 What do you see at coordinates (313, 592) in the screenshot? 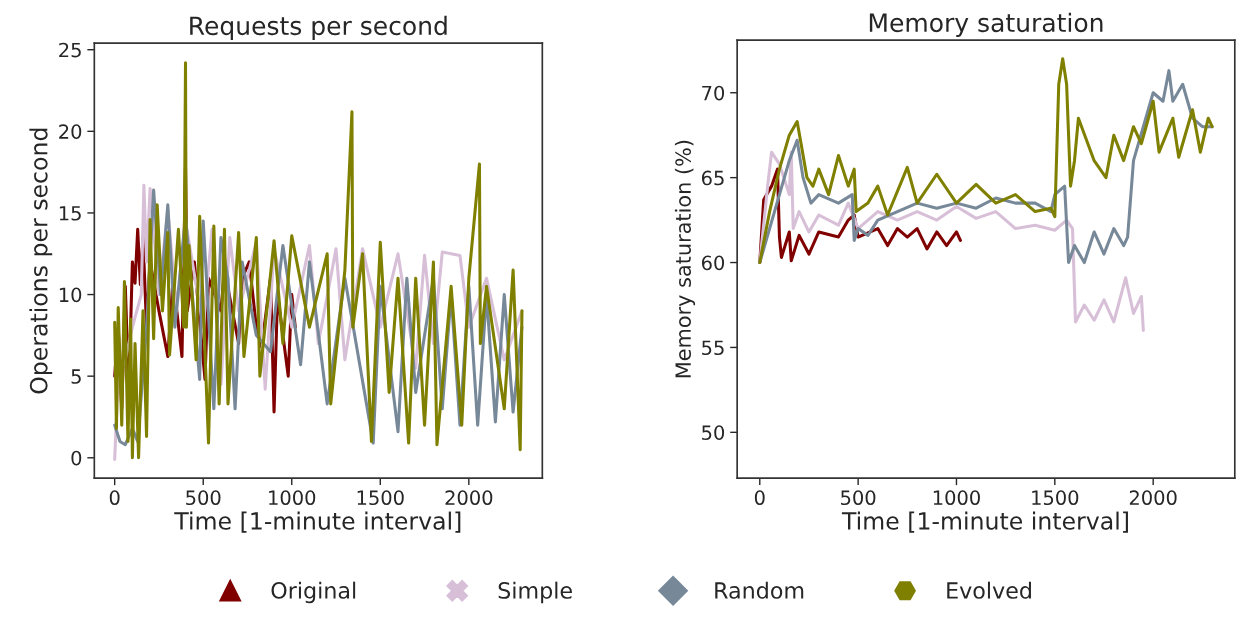
I see `legend-label: Original` at bounding box center [313, 592].